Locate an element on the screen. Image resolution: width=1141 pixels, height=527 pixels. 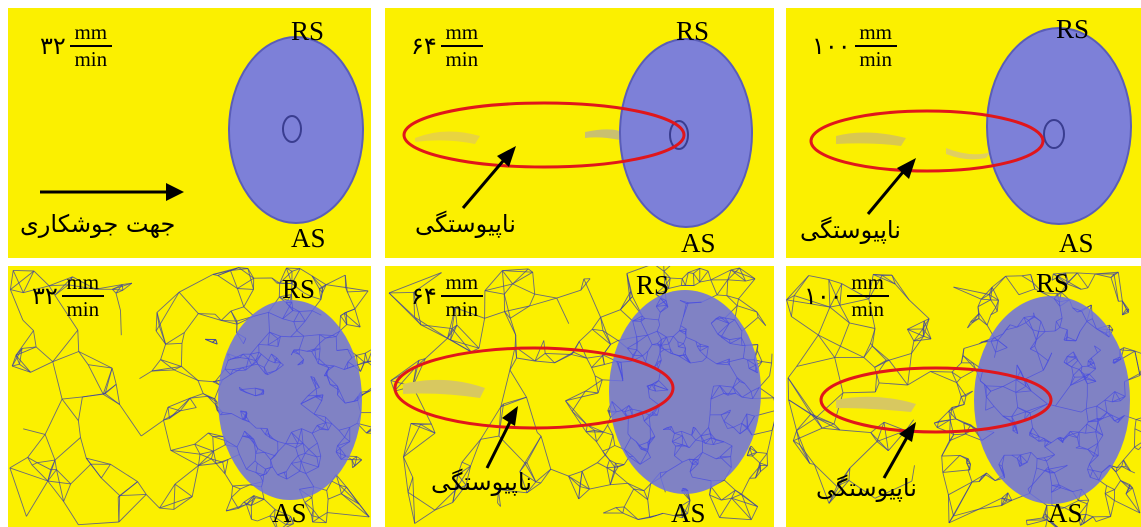
speed-value: ۳۲ is located at coordinates (53, 46).